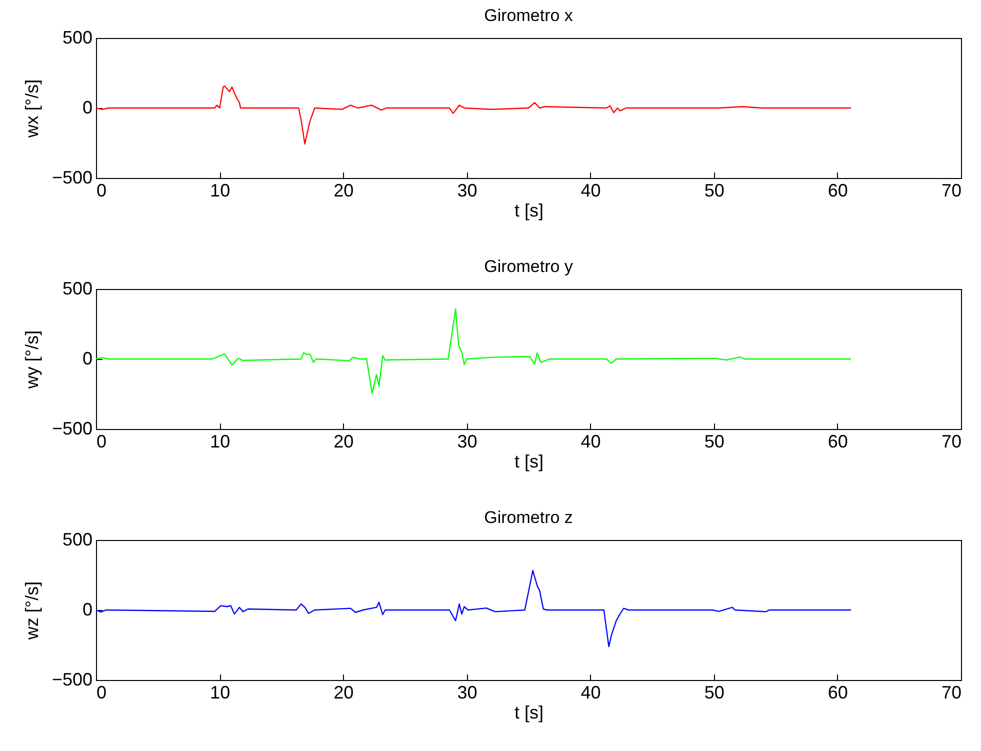  Describe the element at coordinates (32, 360) in the screenshot. I see `y-axis-title: wy [°/s]` at that location.